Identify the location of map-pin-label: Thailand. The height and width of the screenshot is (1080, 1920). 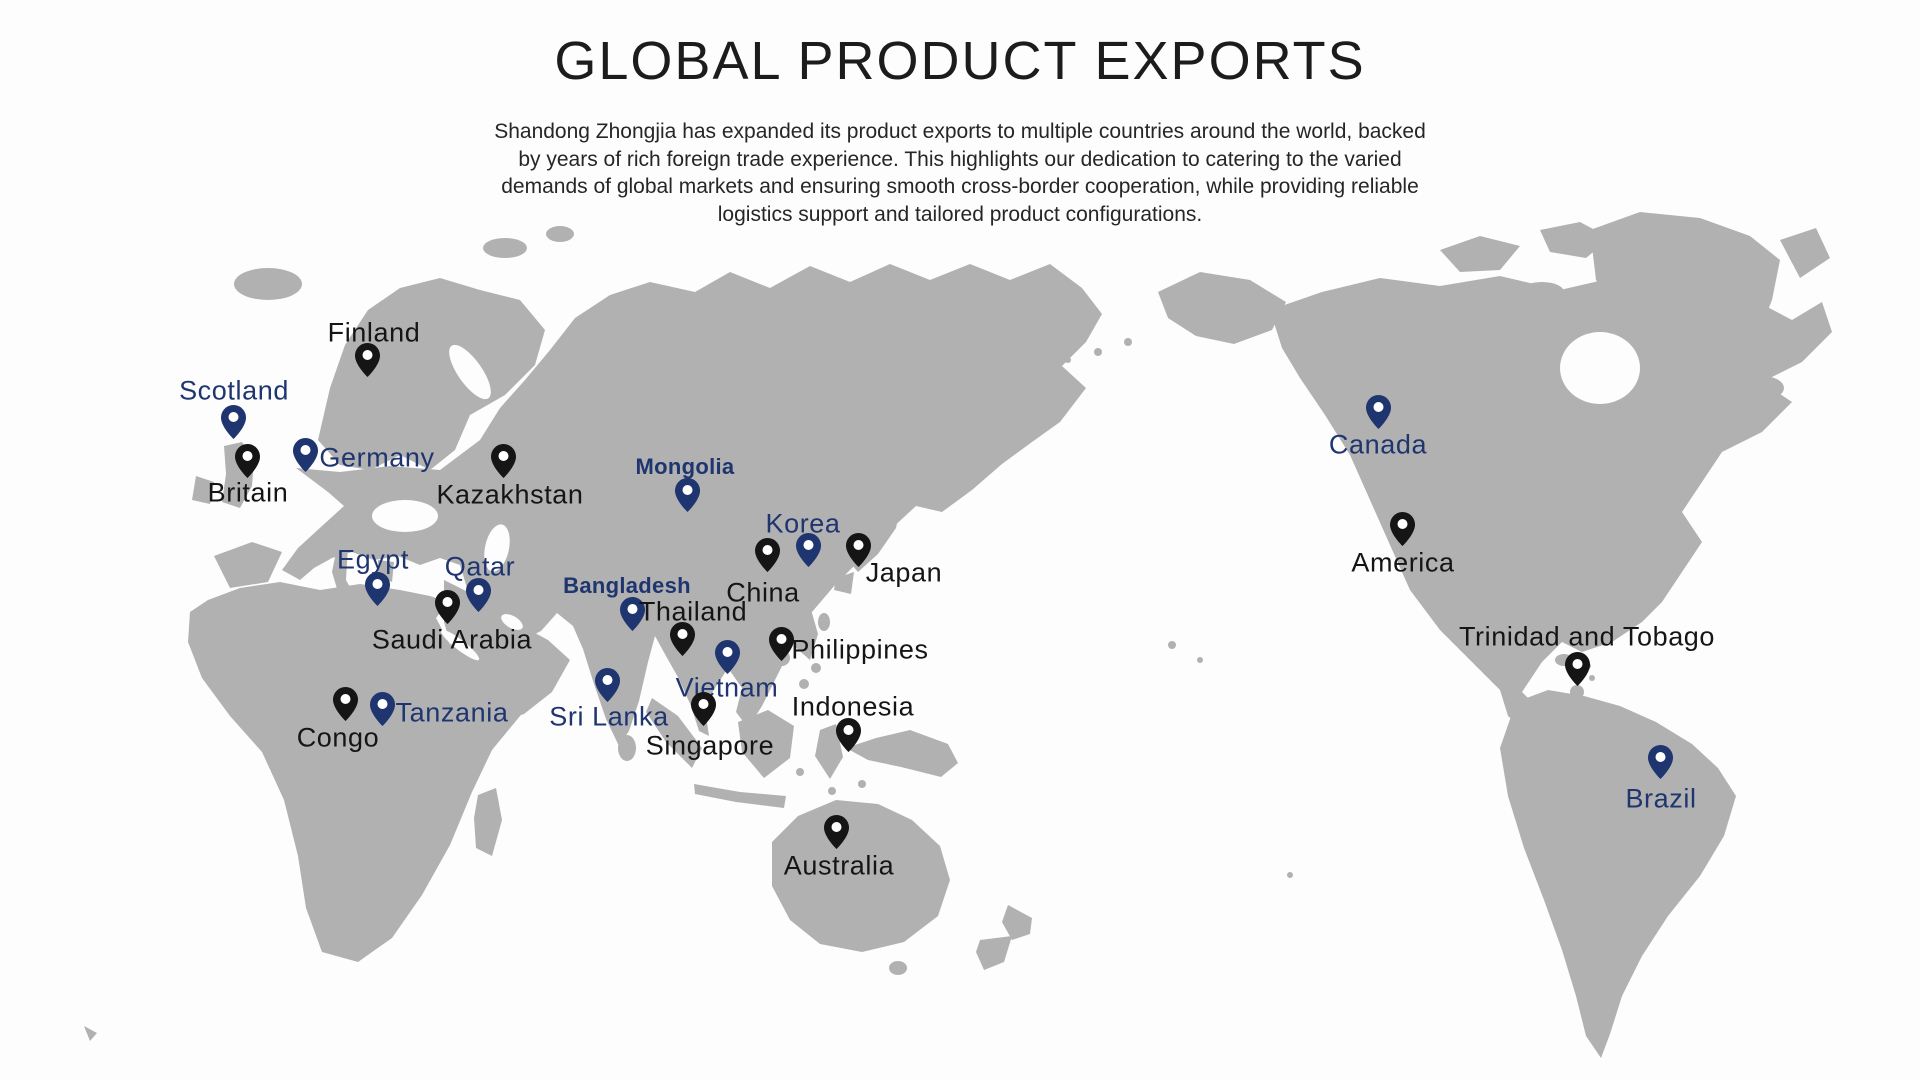
(693, 611).